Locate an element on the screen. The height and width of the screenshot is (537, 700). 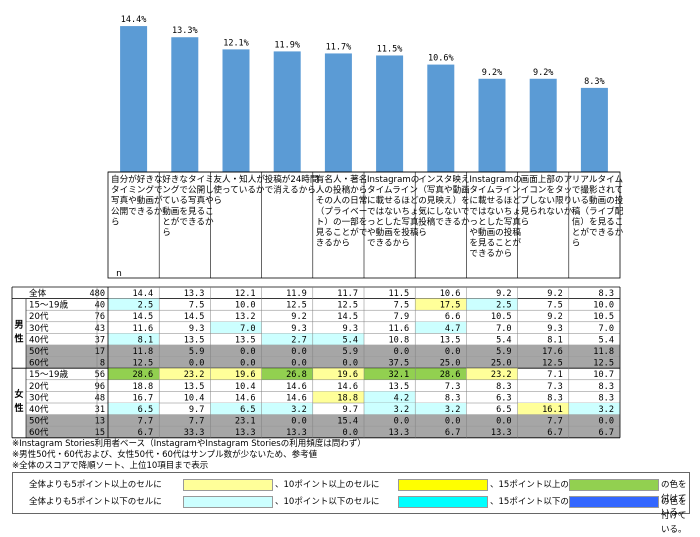
legend-text: の色を付けている。 is located at coordinates (674, 499).